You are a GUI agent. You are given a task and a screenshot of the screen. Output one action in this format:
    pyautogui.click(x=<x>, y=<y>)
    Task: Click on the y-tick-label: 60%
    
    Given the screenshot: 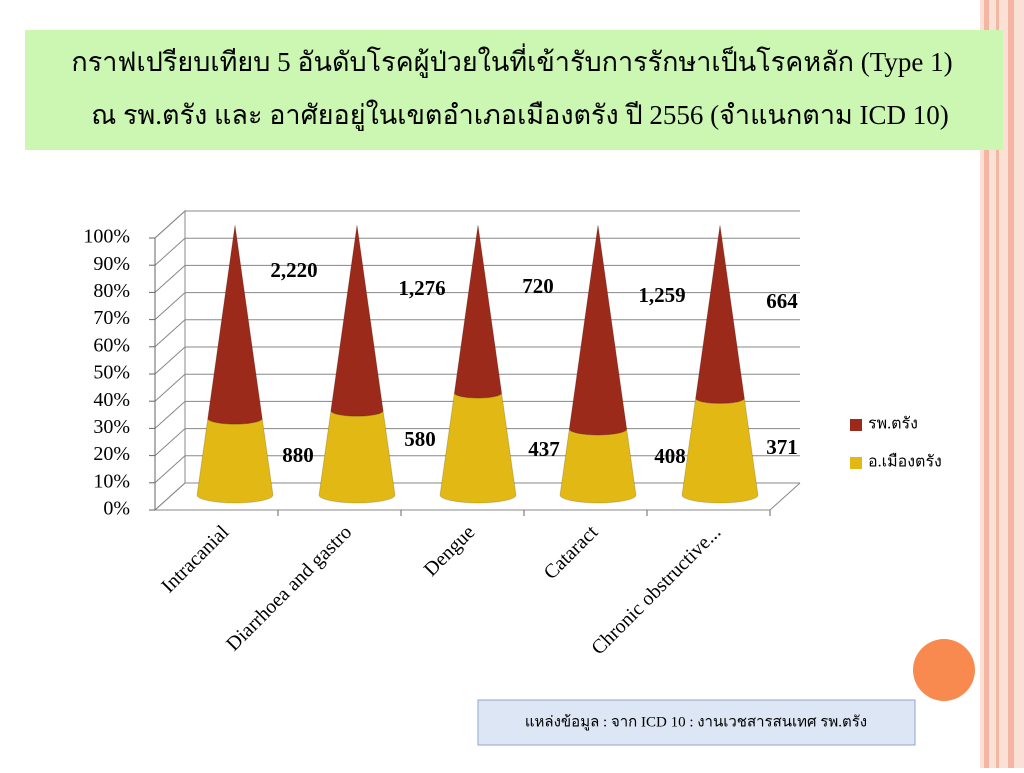 What is the action you would take?
    pyautogui.click(x=111, y=345)
    